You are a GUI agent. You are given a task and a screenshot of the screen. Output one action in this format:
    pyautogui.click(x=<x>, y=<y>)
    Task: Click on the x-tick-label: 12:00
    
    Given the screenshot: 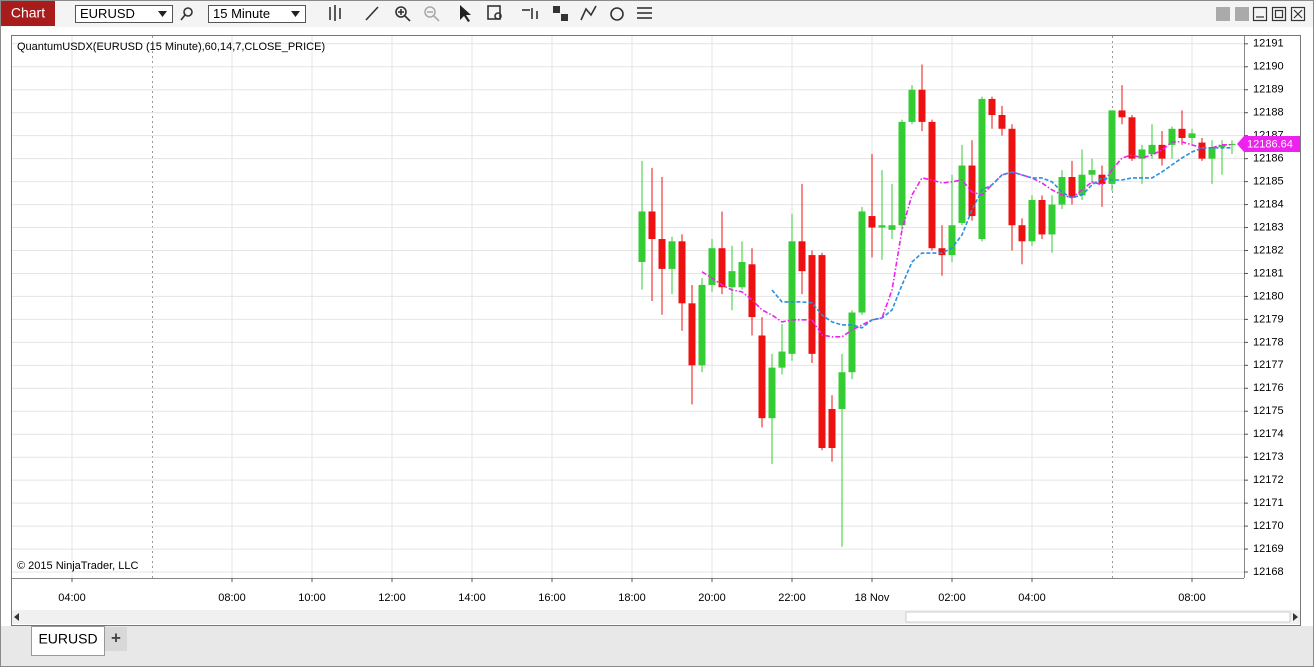 What is the action you would take?
    pyautogui.click(x=392, y=598)
    